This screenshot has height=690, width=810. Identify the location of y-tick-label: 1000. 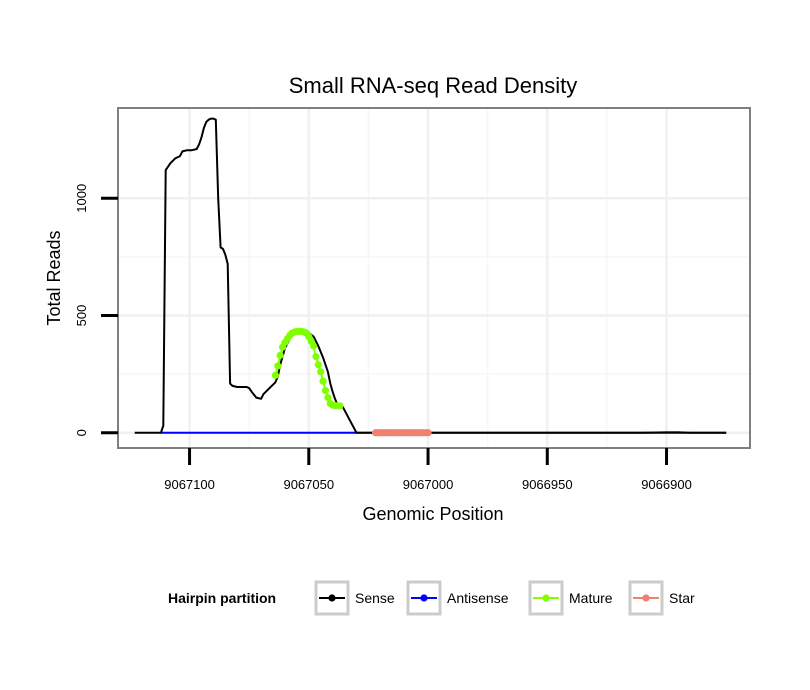
(81, 198).